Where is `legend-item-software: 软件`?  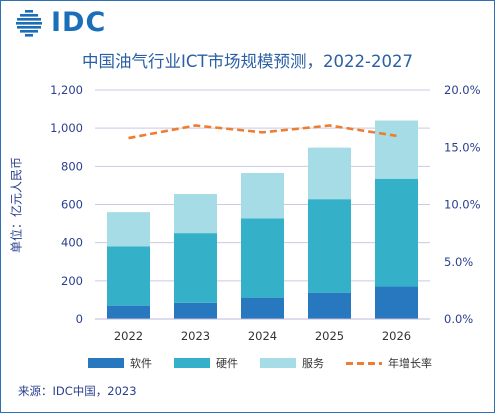
legend-item-software: 软件 is located at coordinates (120, 363).